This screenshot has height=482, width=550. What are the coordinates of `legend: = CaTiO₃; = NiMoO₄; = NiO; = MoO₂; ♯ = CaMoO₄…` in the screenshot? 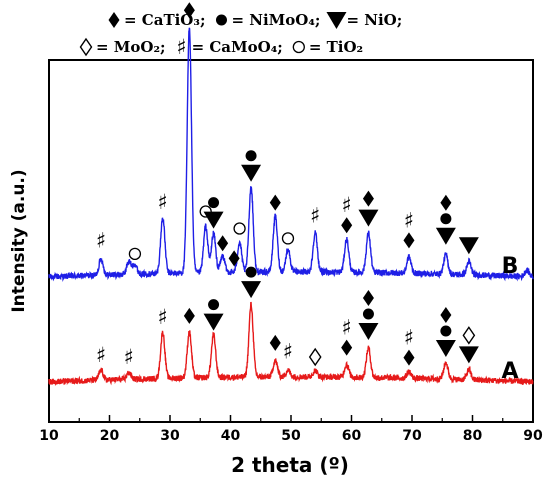 It's located at (240, 35).